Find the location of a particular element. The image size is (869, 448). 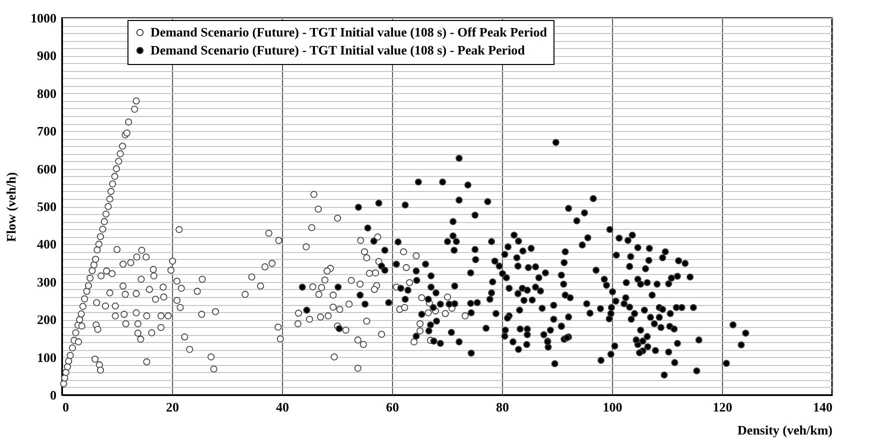

y-tick-label: 600 is located at coordinates (46, 168).